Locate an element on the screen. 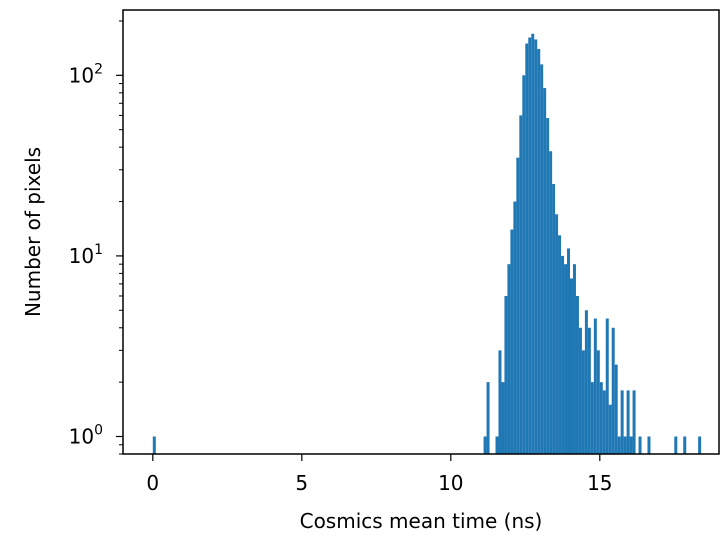 The height and width of the screenshot is (536, 722). x-axis-ticks: 0 5 10 15 is located at coordinates (379, 474).